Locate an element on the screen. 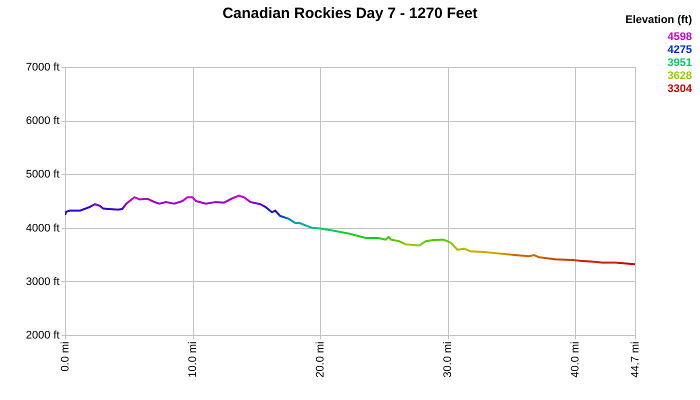 Image resolution: width=700 pixels, height=400 pixels. text: 3304 is located at coordinates (679, 89).